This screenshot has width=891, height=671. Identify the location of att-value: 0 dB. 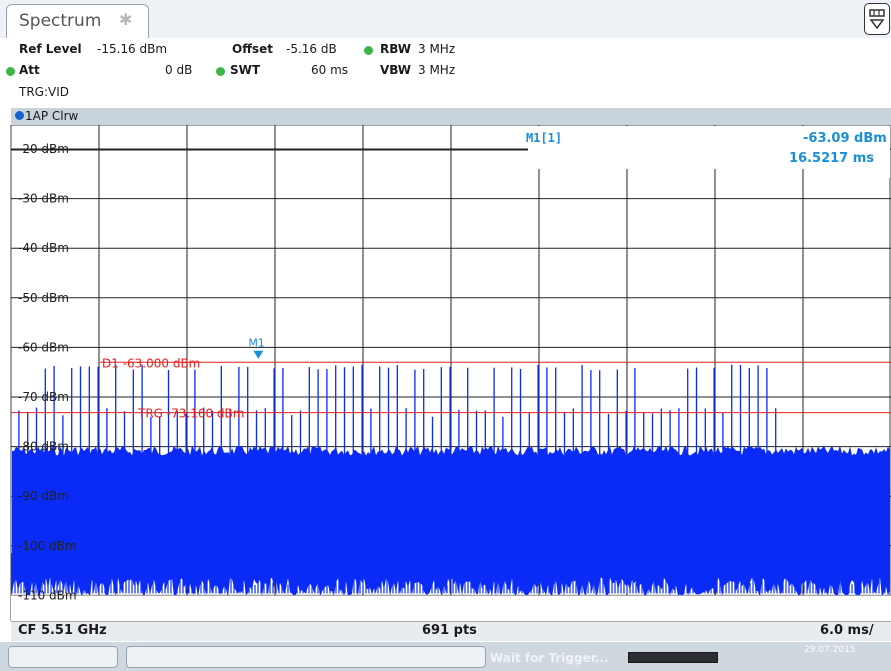
(179, 70).